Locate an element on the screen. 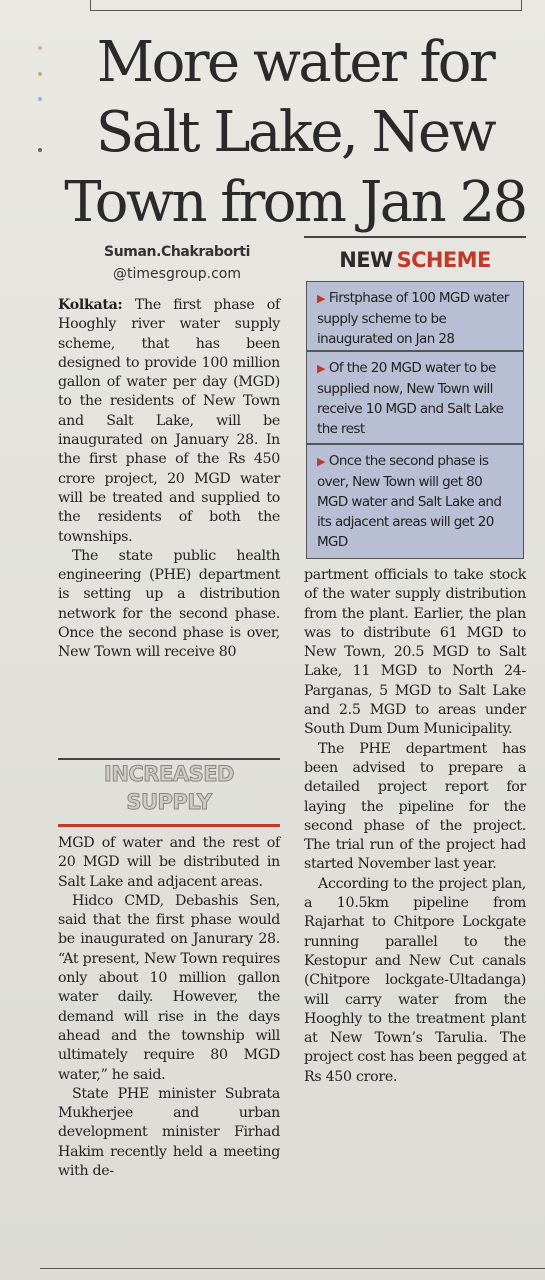 The image size is (545, 1280). bottom-rule is located at coordinates (292, 1268).